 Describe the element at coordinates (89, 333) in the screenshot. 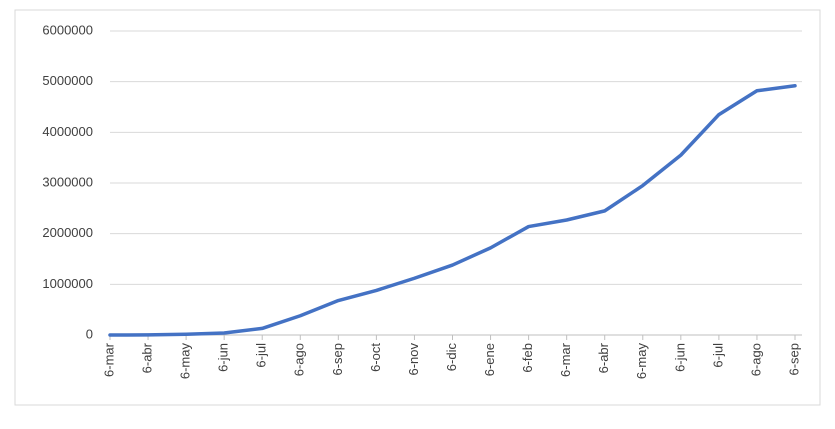

I see `y-tick-label: 0` at that location.